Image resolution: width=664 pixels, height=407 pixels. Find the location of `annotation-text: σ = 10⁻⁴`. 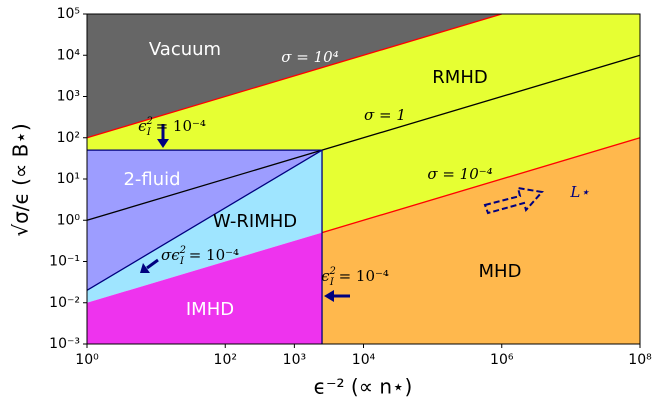

annotation-text: σ = 10⁻⁴ is located at coordinates (459, 174).